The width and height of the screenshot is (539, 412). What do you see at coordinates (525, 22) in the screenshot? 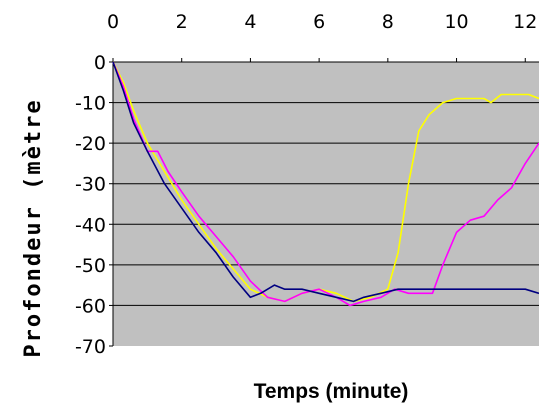
I see `x-tick-label: 12` at bounding box center [525, 22].